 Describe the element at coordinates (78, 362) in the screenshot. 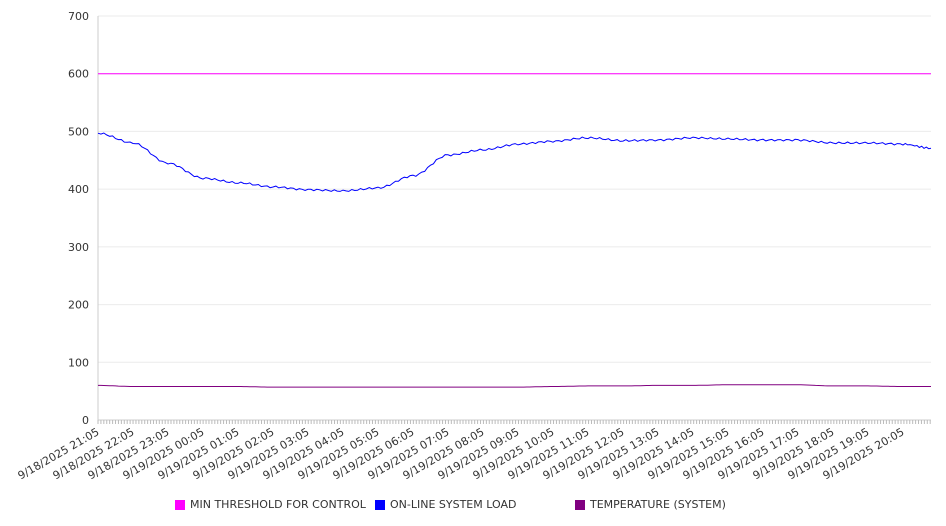

I see `y-tick-label: 100` at that location.